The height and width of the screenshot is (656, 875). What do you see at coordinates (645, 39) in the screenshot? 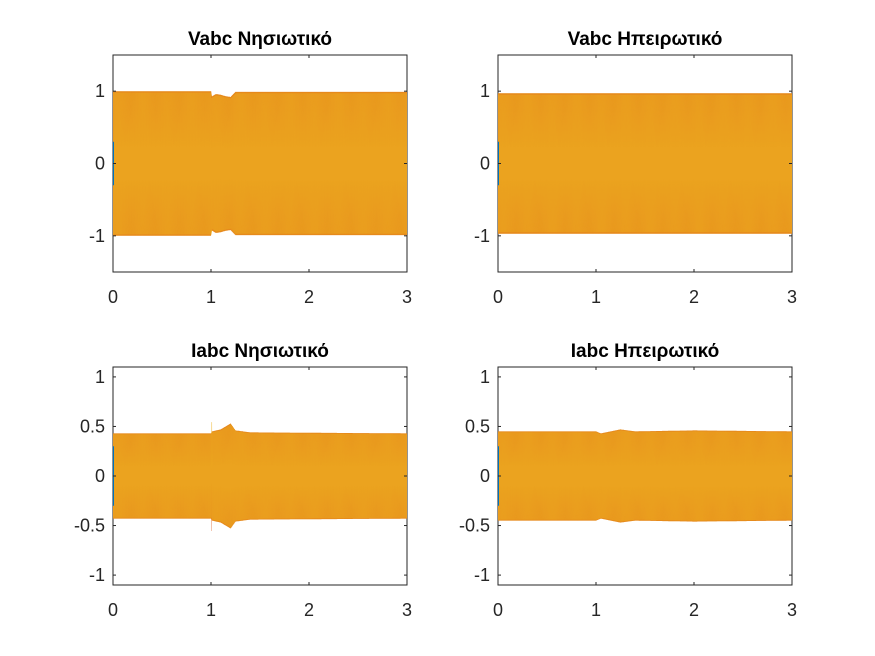
I see `subplot-title: Vabc Ηπειρωτικό` at bounding box center [645, 39].